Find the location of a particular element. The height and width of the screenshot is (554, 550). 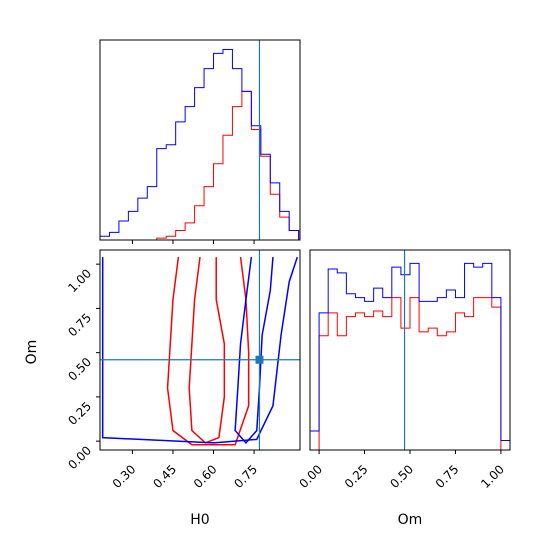

x-axis-title-h0: H0 is located at coordinates (199, 520).